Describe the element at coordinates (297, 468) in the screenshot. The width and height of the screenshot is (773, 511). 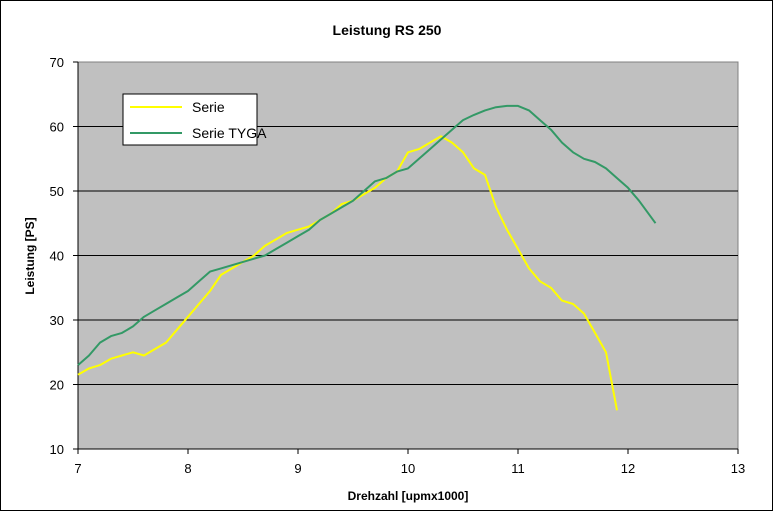
I see `x-tick-label: 9` at that location.